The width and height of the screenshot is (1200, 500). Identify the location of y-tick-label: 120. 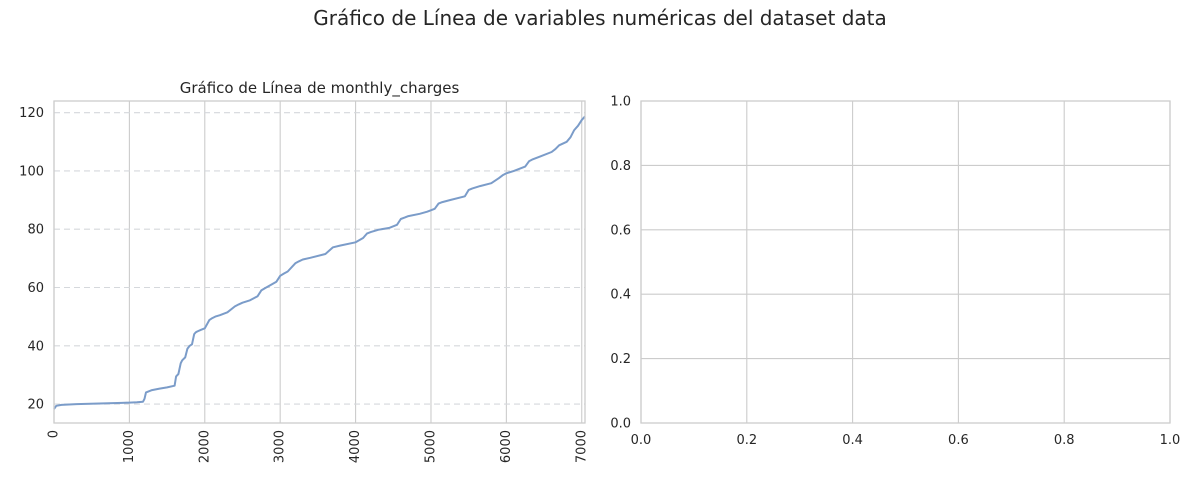
(31, 113).